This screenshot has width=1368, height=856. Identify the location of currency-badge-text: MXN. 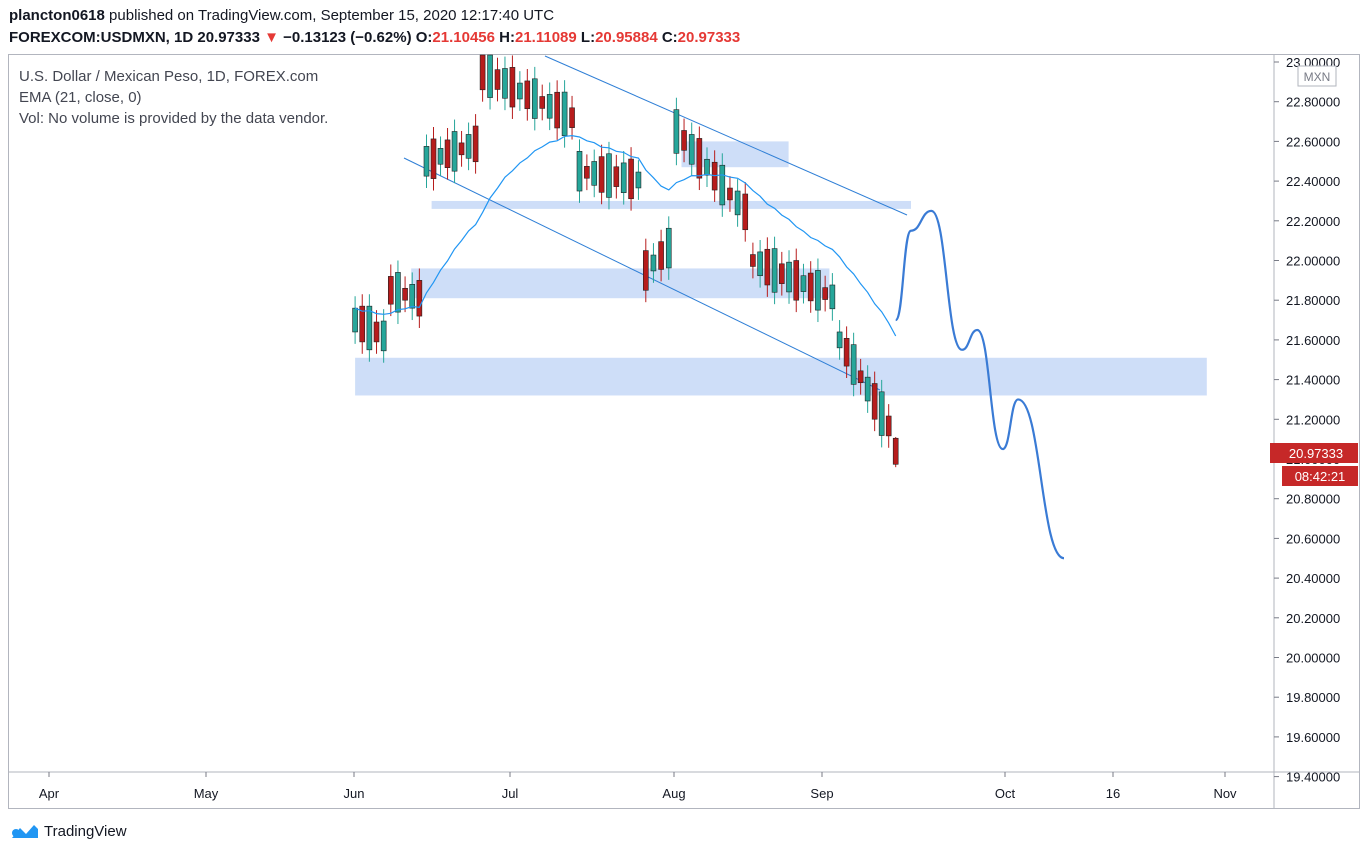
(1317, 77).